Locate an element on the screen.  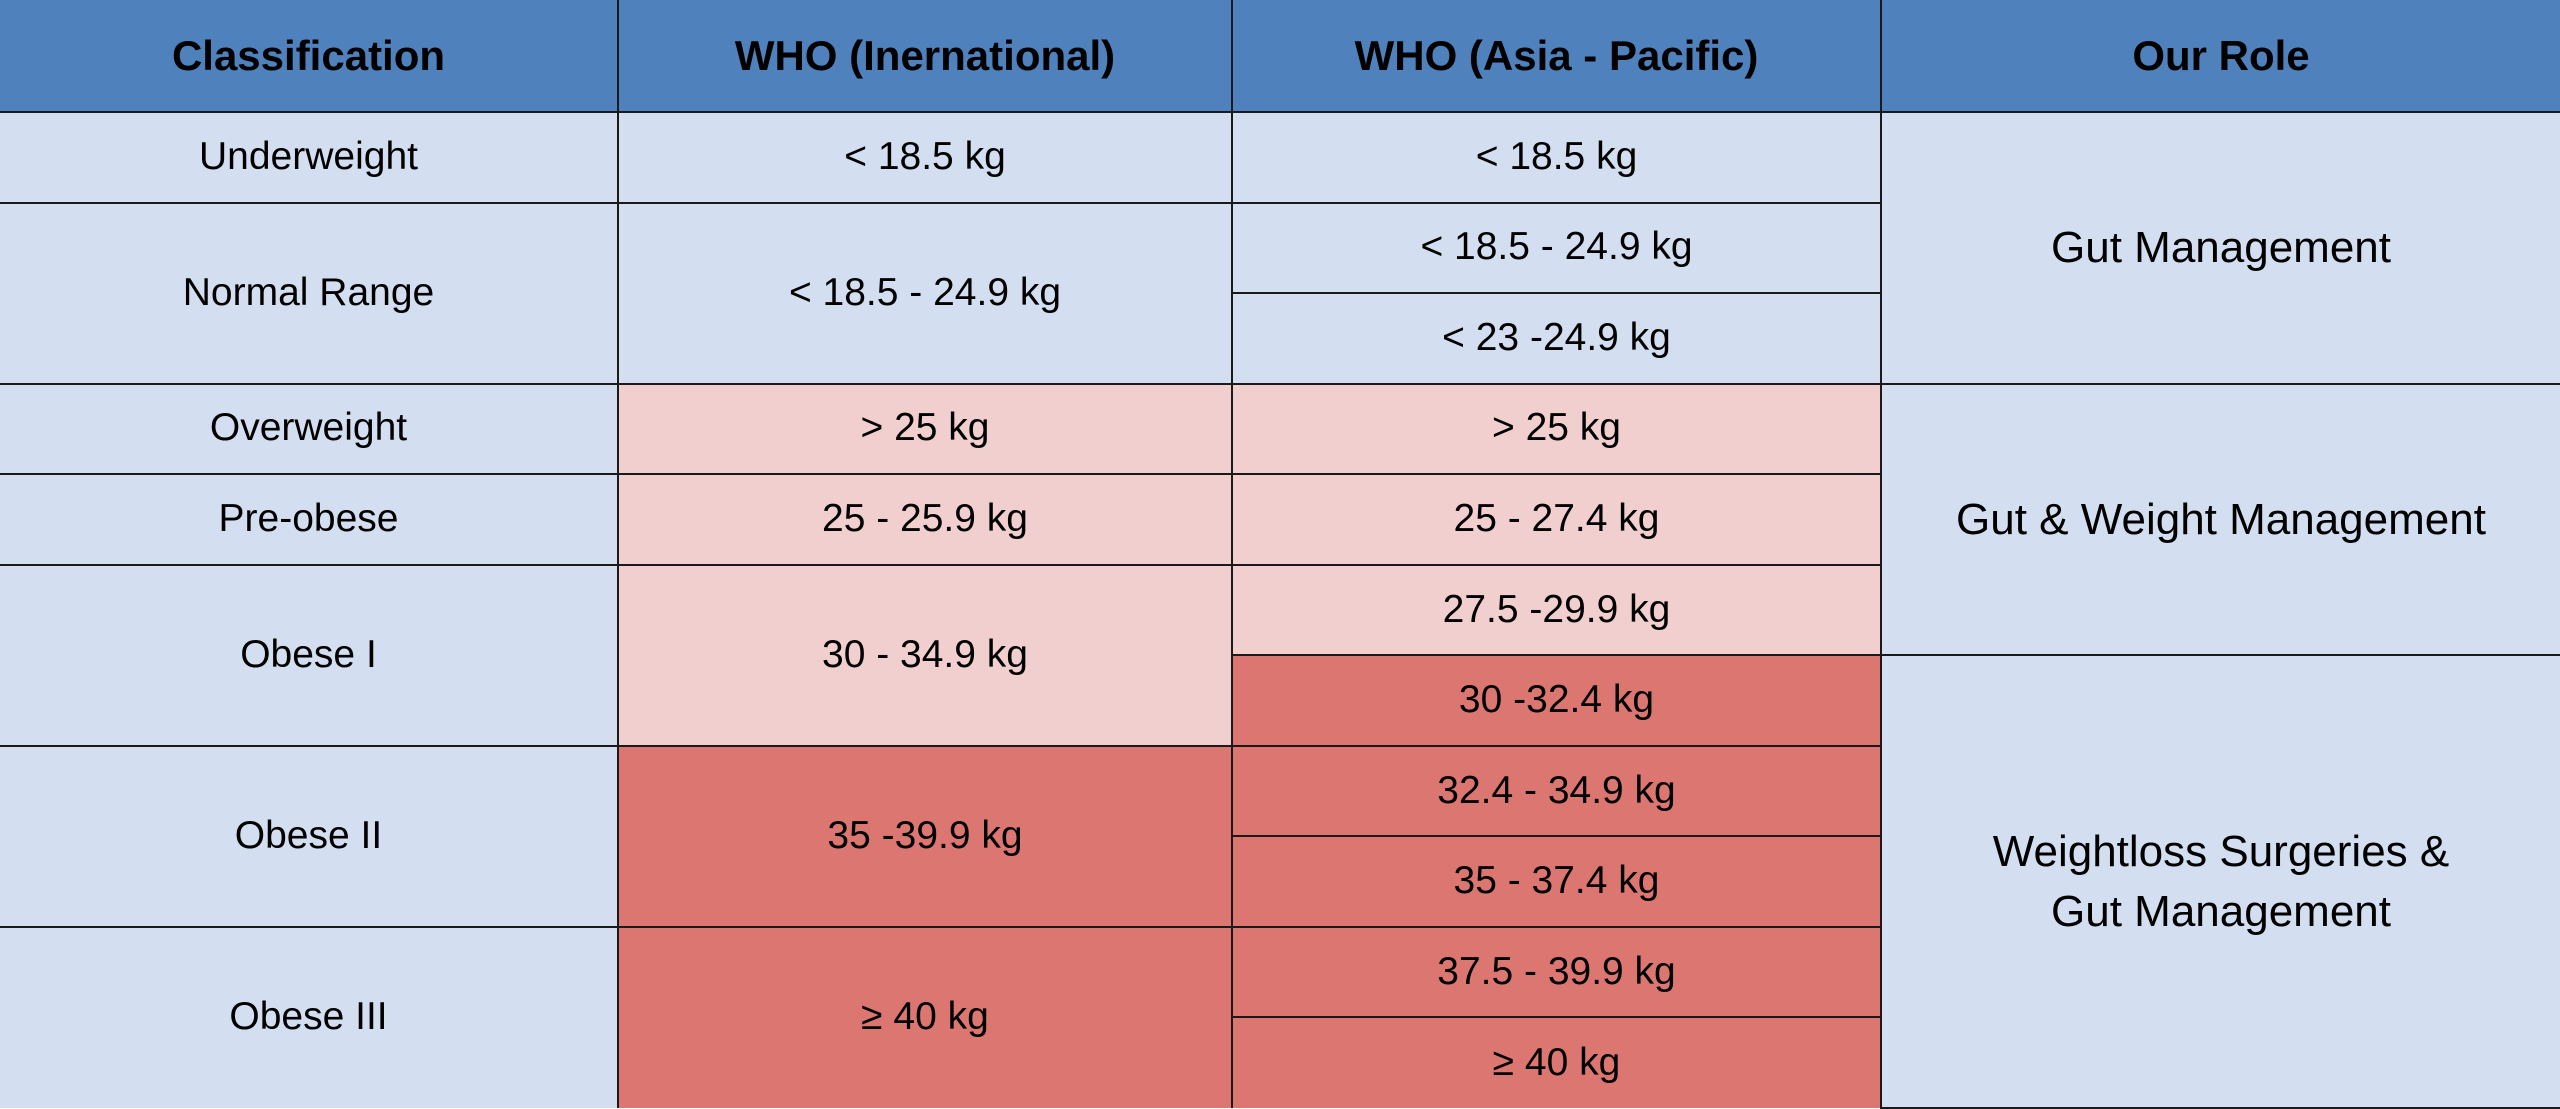
classification-obese-1: Obese I is located at coordinates (309, 655).